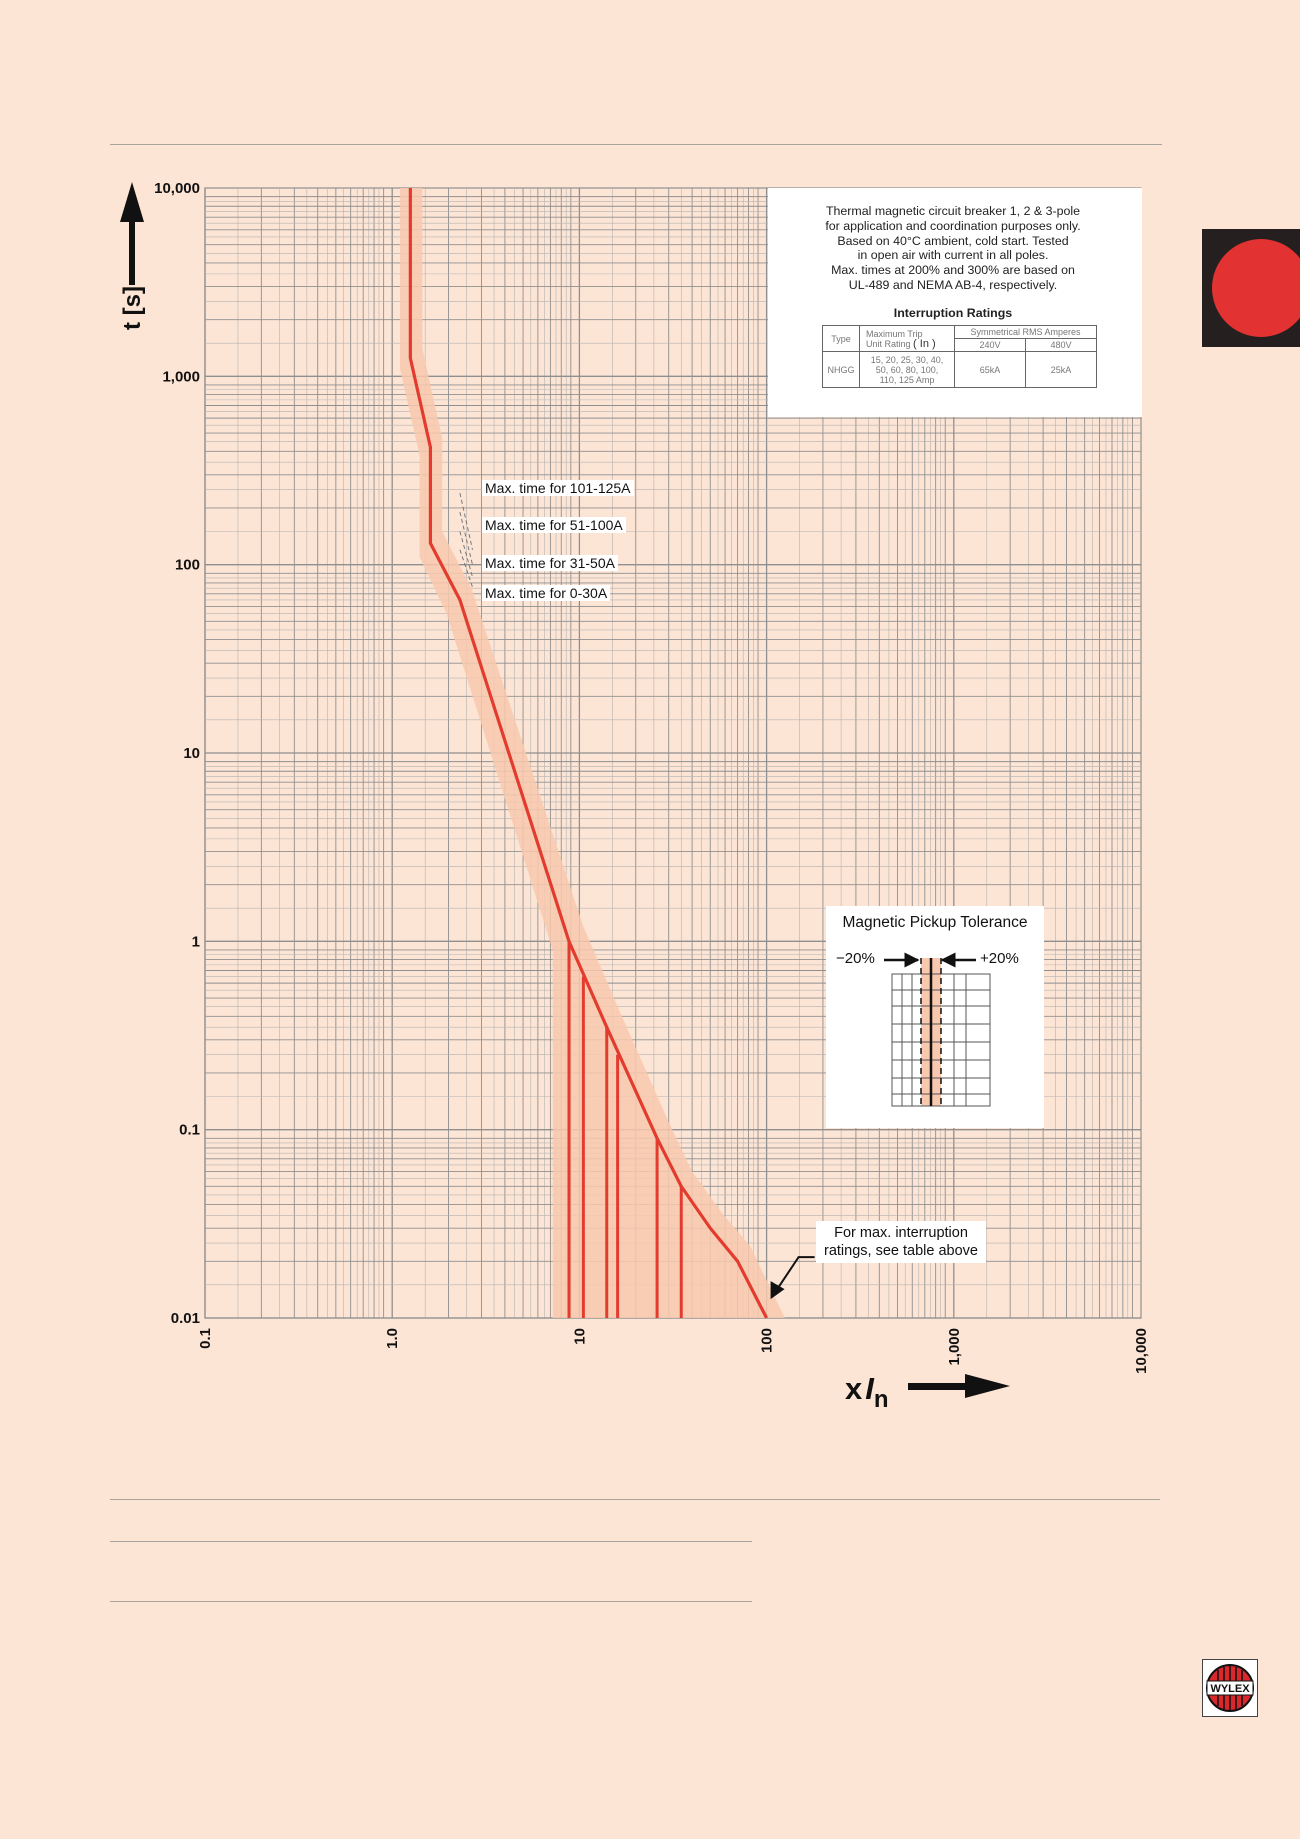  I want to click on y-tick-label: 100, so click(187, 565).